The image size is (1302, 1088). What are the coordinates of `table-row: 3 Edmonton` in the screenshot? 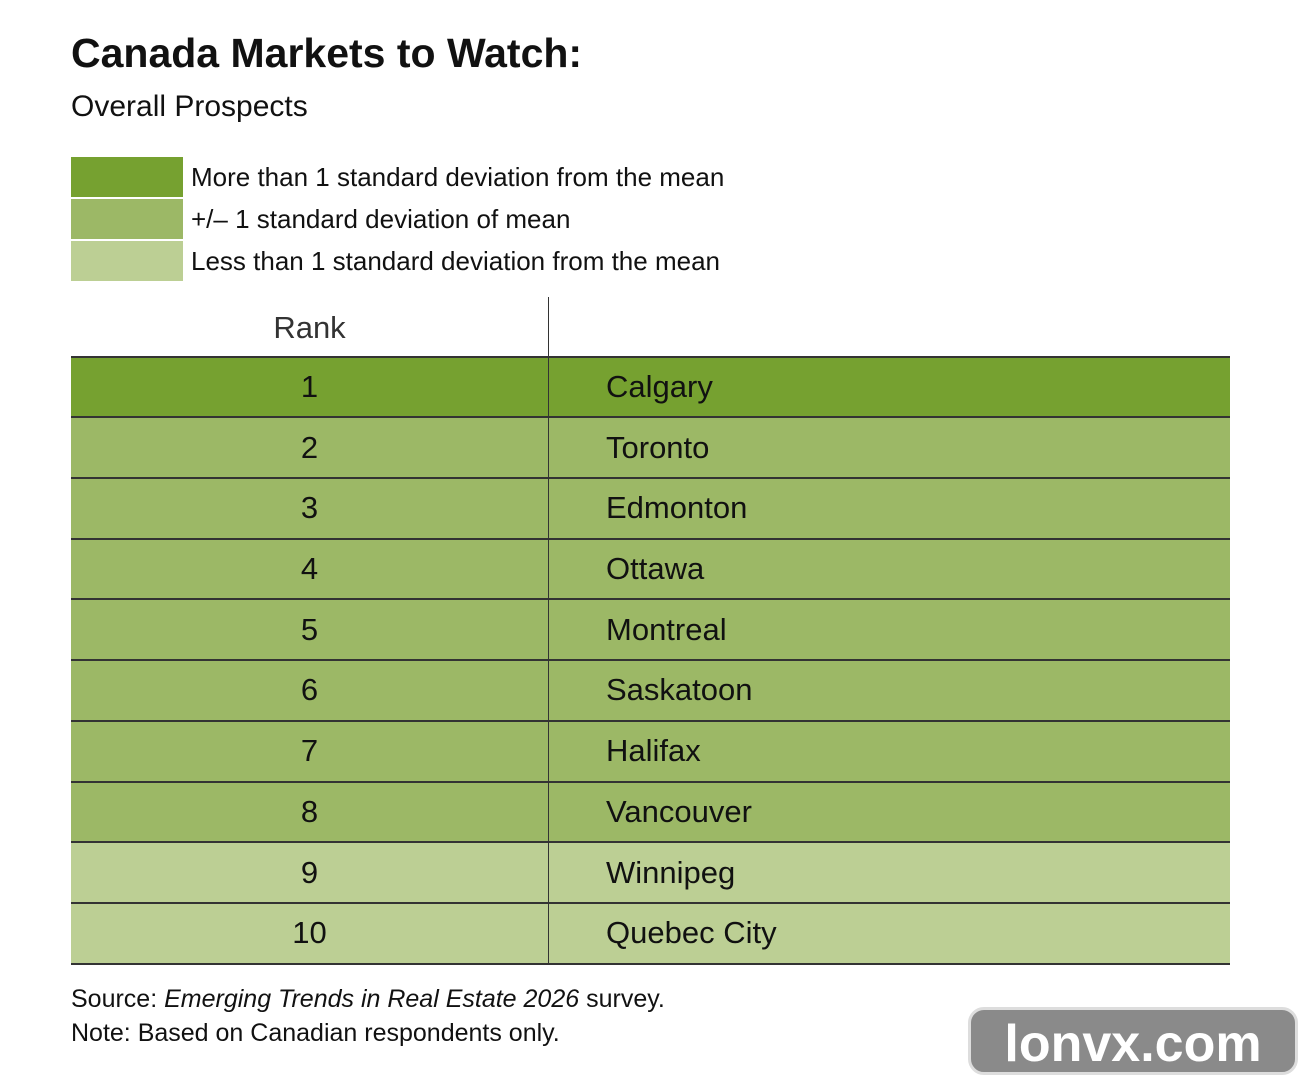 It's located at (650, 509).